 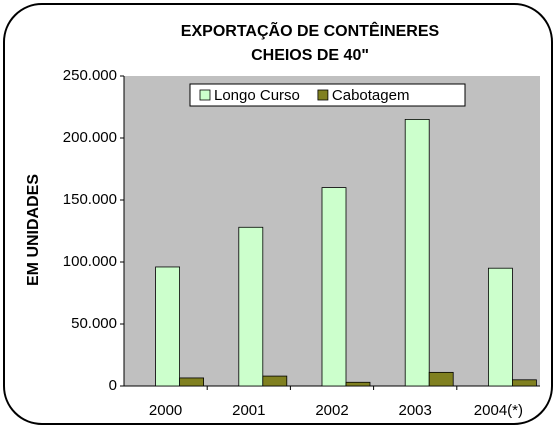 I want to click on legend-label: Longo Curso, so click(x=257, y=95).